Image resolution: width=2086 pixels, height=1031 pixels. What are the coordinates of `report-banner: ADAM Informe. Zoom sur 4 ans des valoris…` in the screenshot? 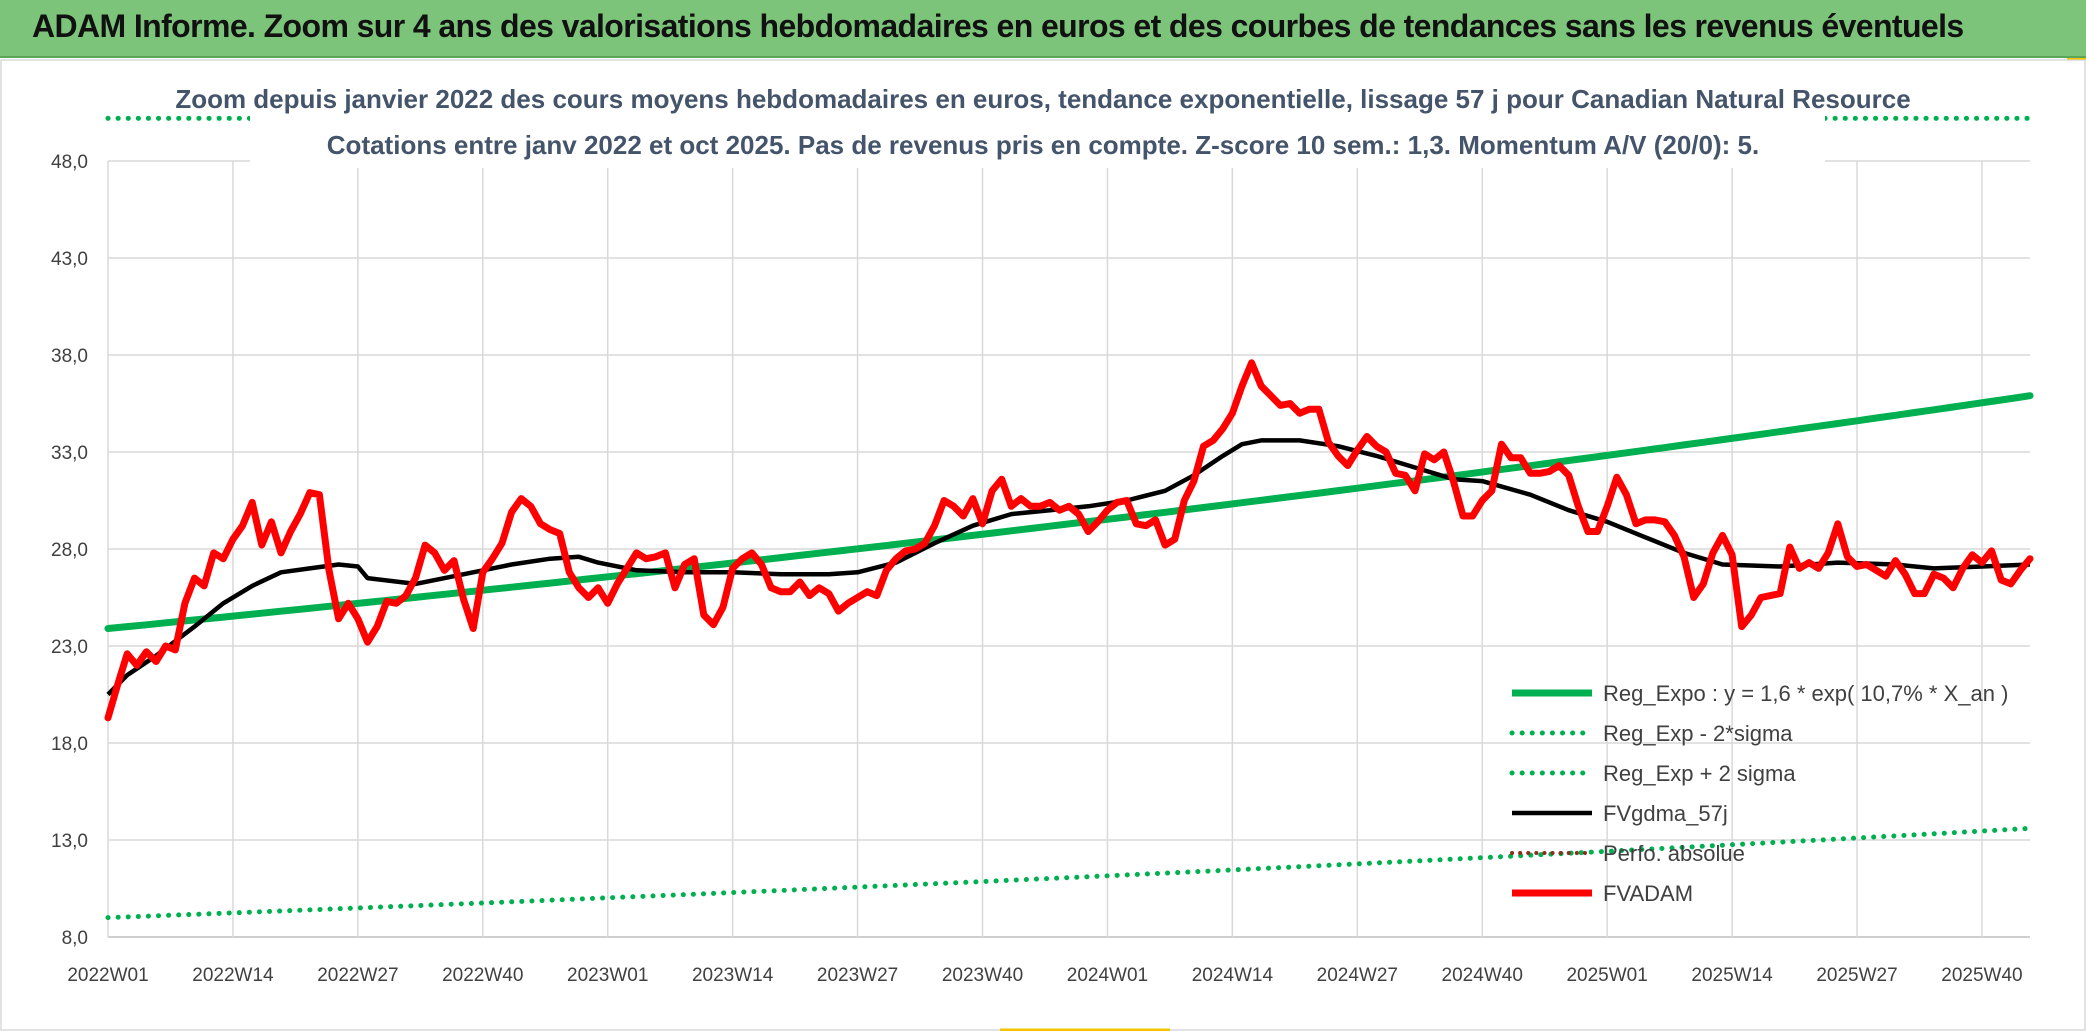 It's located at (1043, 29).